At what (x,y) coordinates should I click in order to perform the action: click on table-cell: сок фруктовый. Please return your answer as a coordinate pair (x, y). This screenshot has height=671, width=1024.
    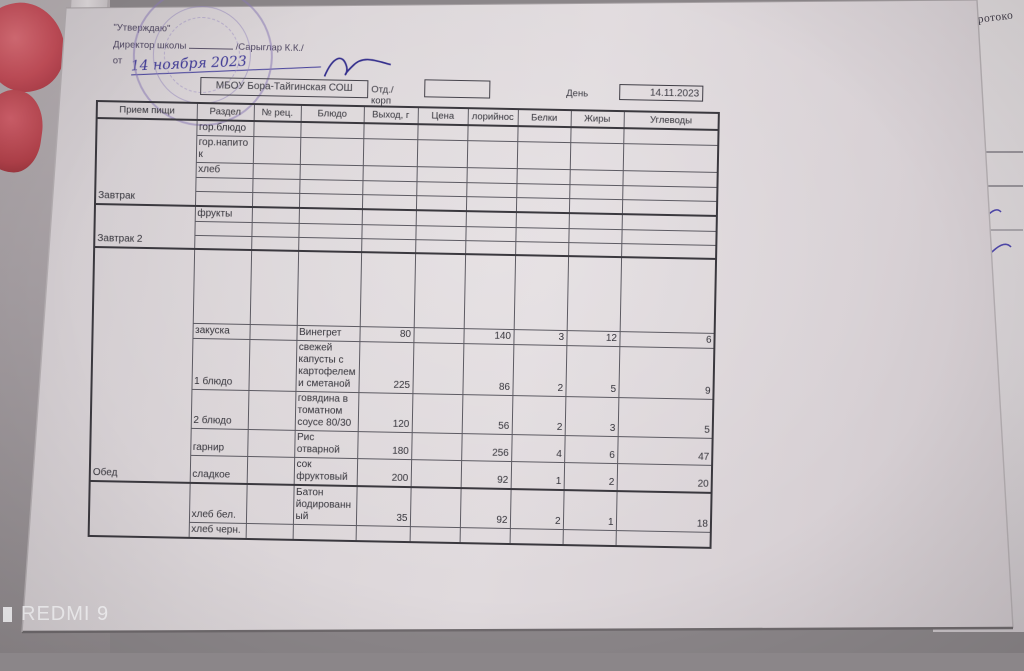
    Looking at the image, I should click on (325, 471).